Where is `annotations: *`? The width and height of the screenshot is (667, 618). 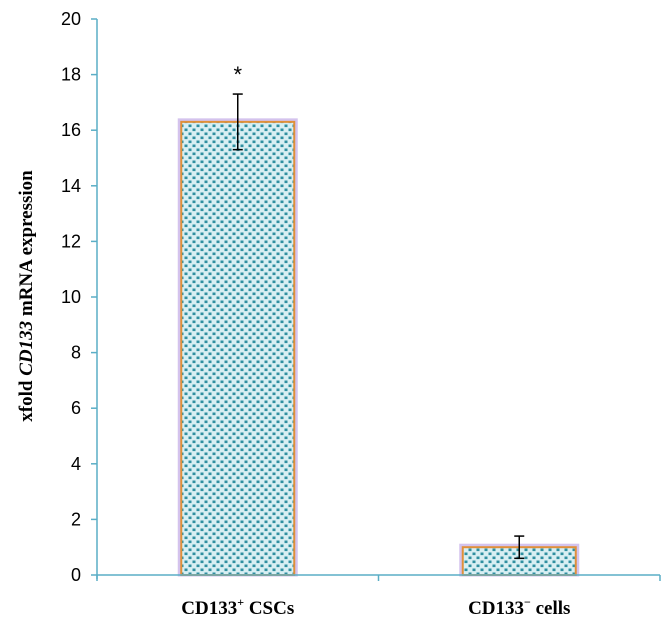
annotations: * is located at coordinates (237, 74).